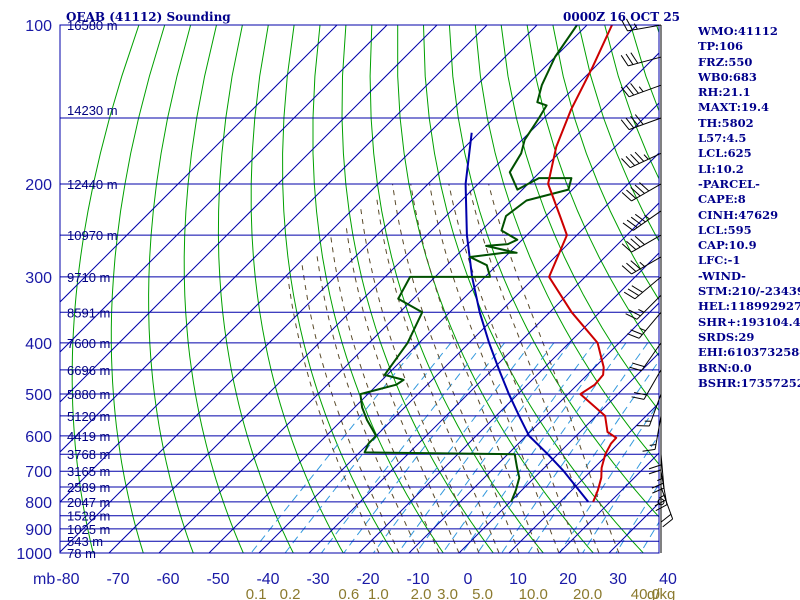 This screenshot has width=800, height=600. What do you see at coordinates (38, 472) in the screenshot?
I see `pressure-tick-label: 700` at bounding box center [38, 472].